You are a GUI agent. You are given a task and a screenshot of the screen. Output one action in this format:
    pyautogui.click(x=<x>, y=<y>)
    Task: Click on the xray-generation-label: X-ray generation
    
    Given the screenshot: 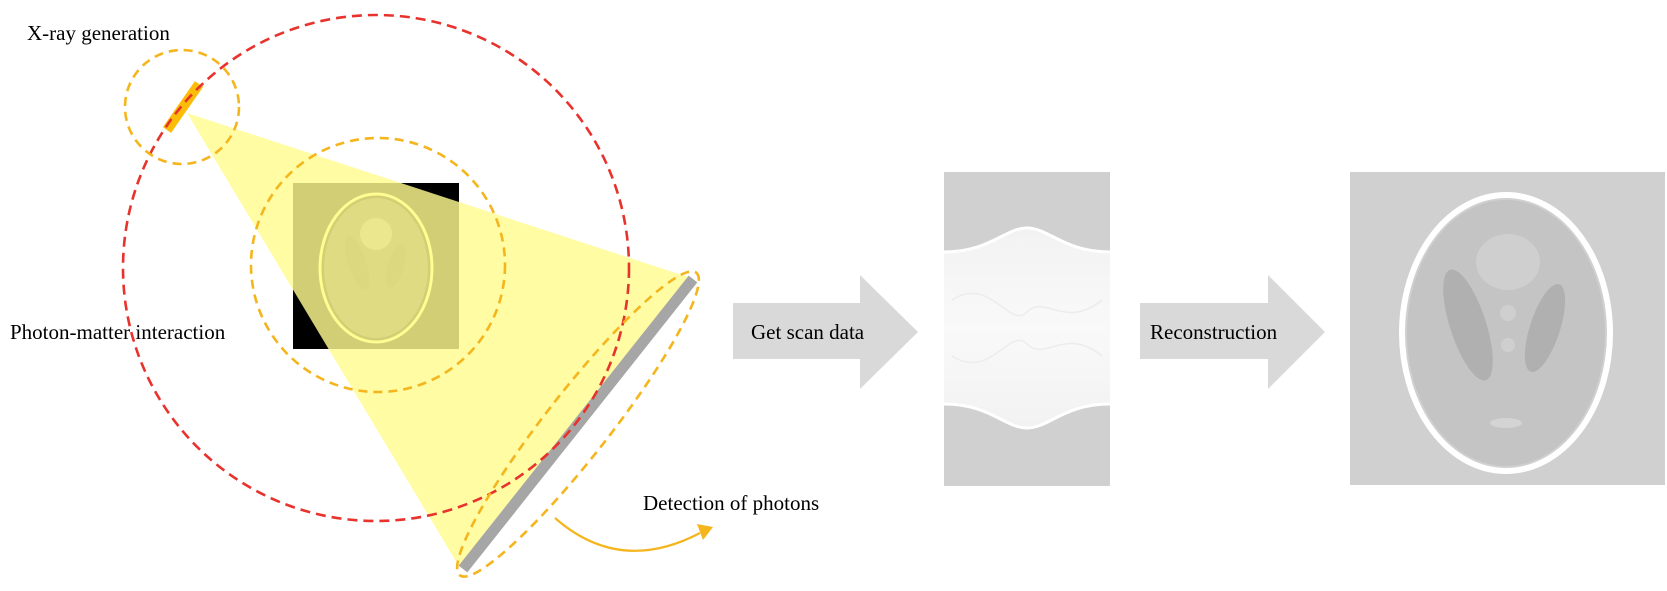 What is the action you would take?
    pyautogui.click(x=98, y=33)
    